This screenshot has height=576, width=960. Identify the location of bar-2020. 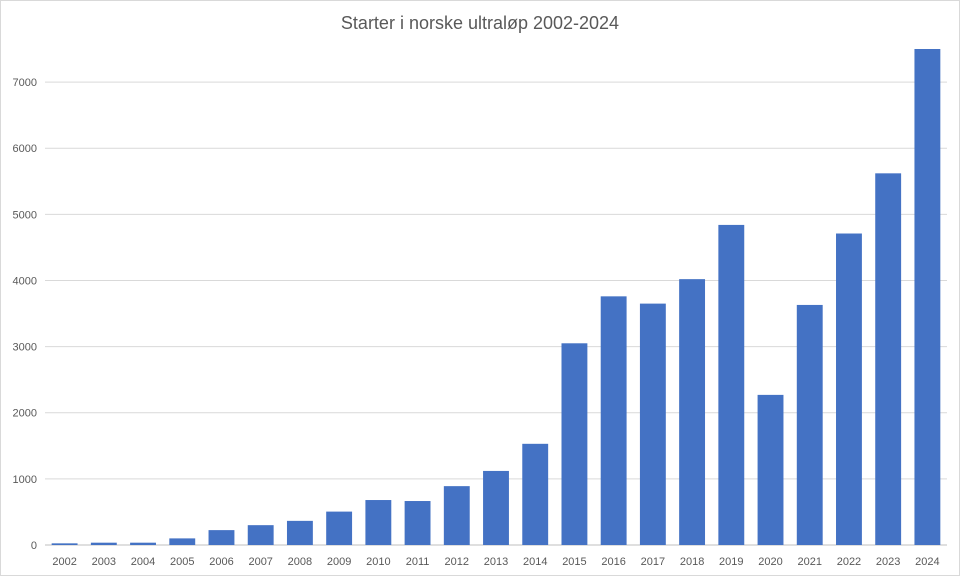
(770, 469).